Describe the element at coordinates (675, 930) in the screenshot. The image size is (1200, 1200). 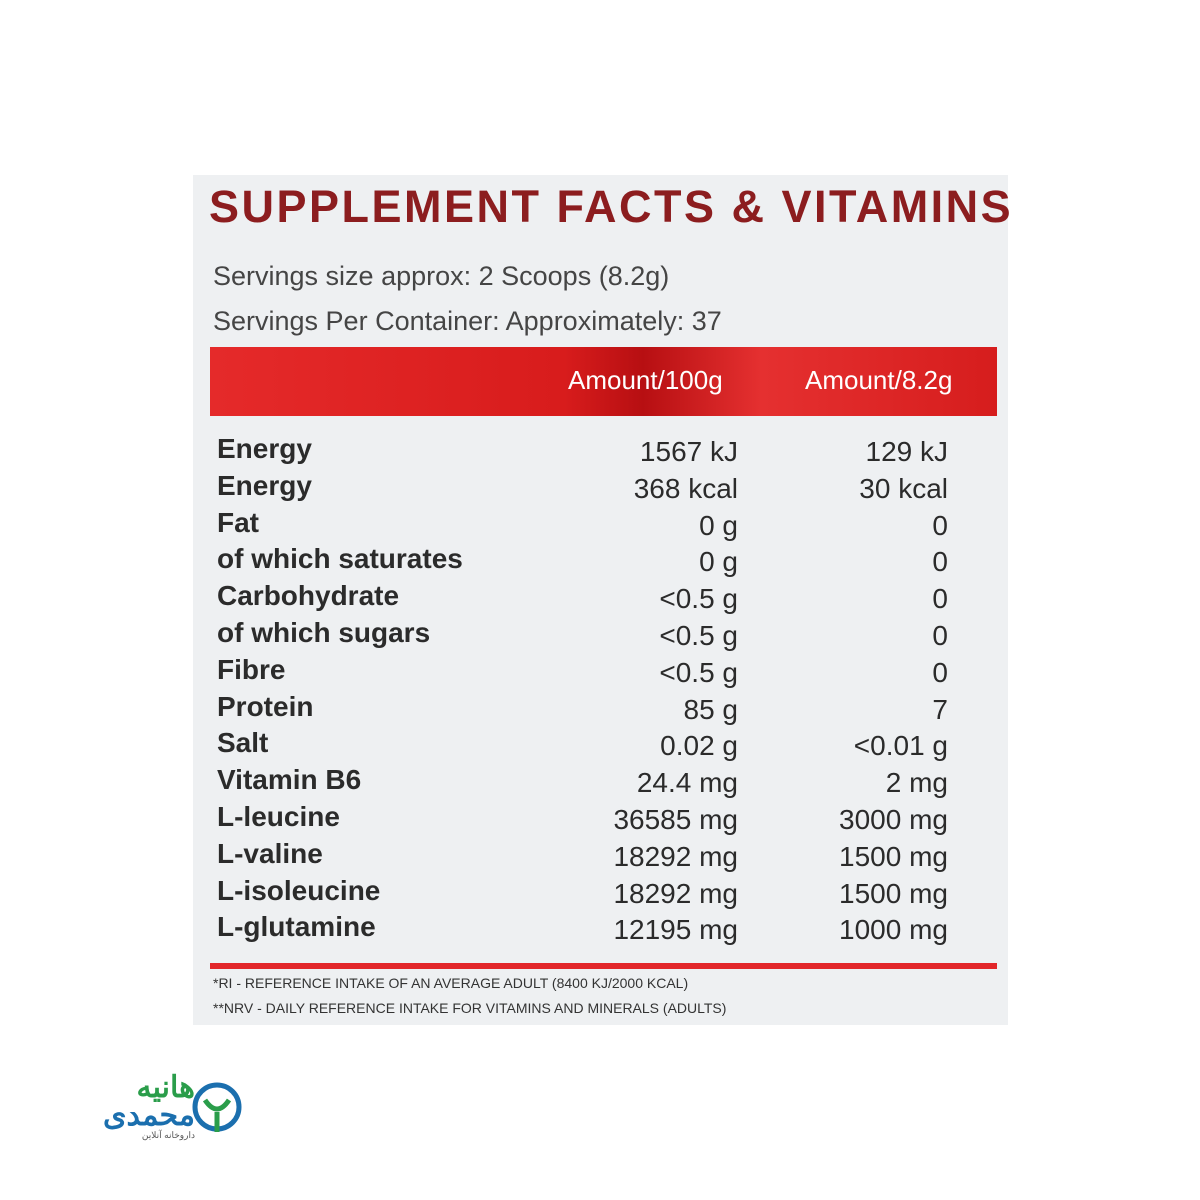
I see `amount-100g: 12195 mg` at that location.